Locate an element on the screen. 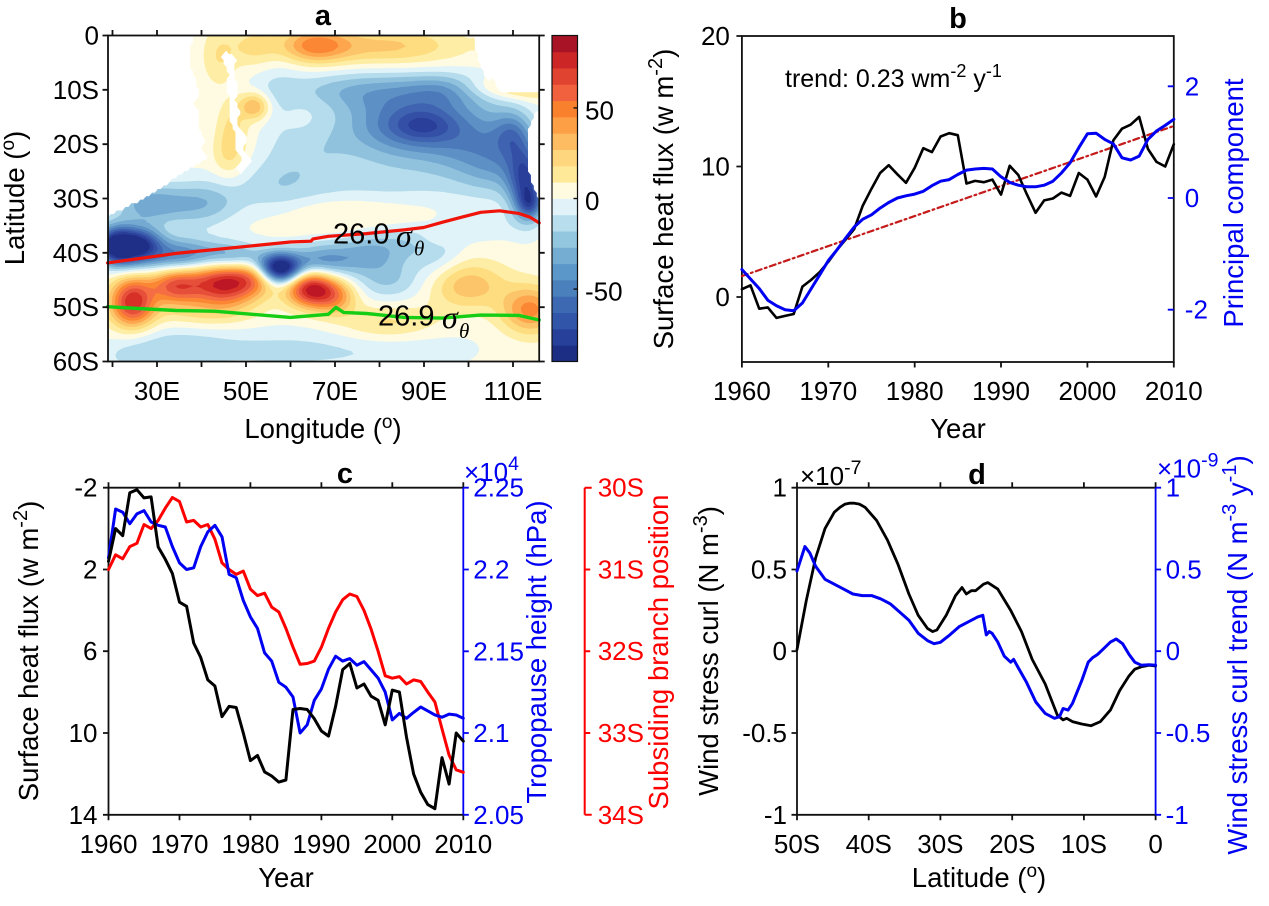 The height and width of the screenshot is (906, 1269). svg-text: 6 is located at coordinates (90, 651).